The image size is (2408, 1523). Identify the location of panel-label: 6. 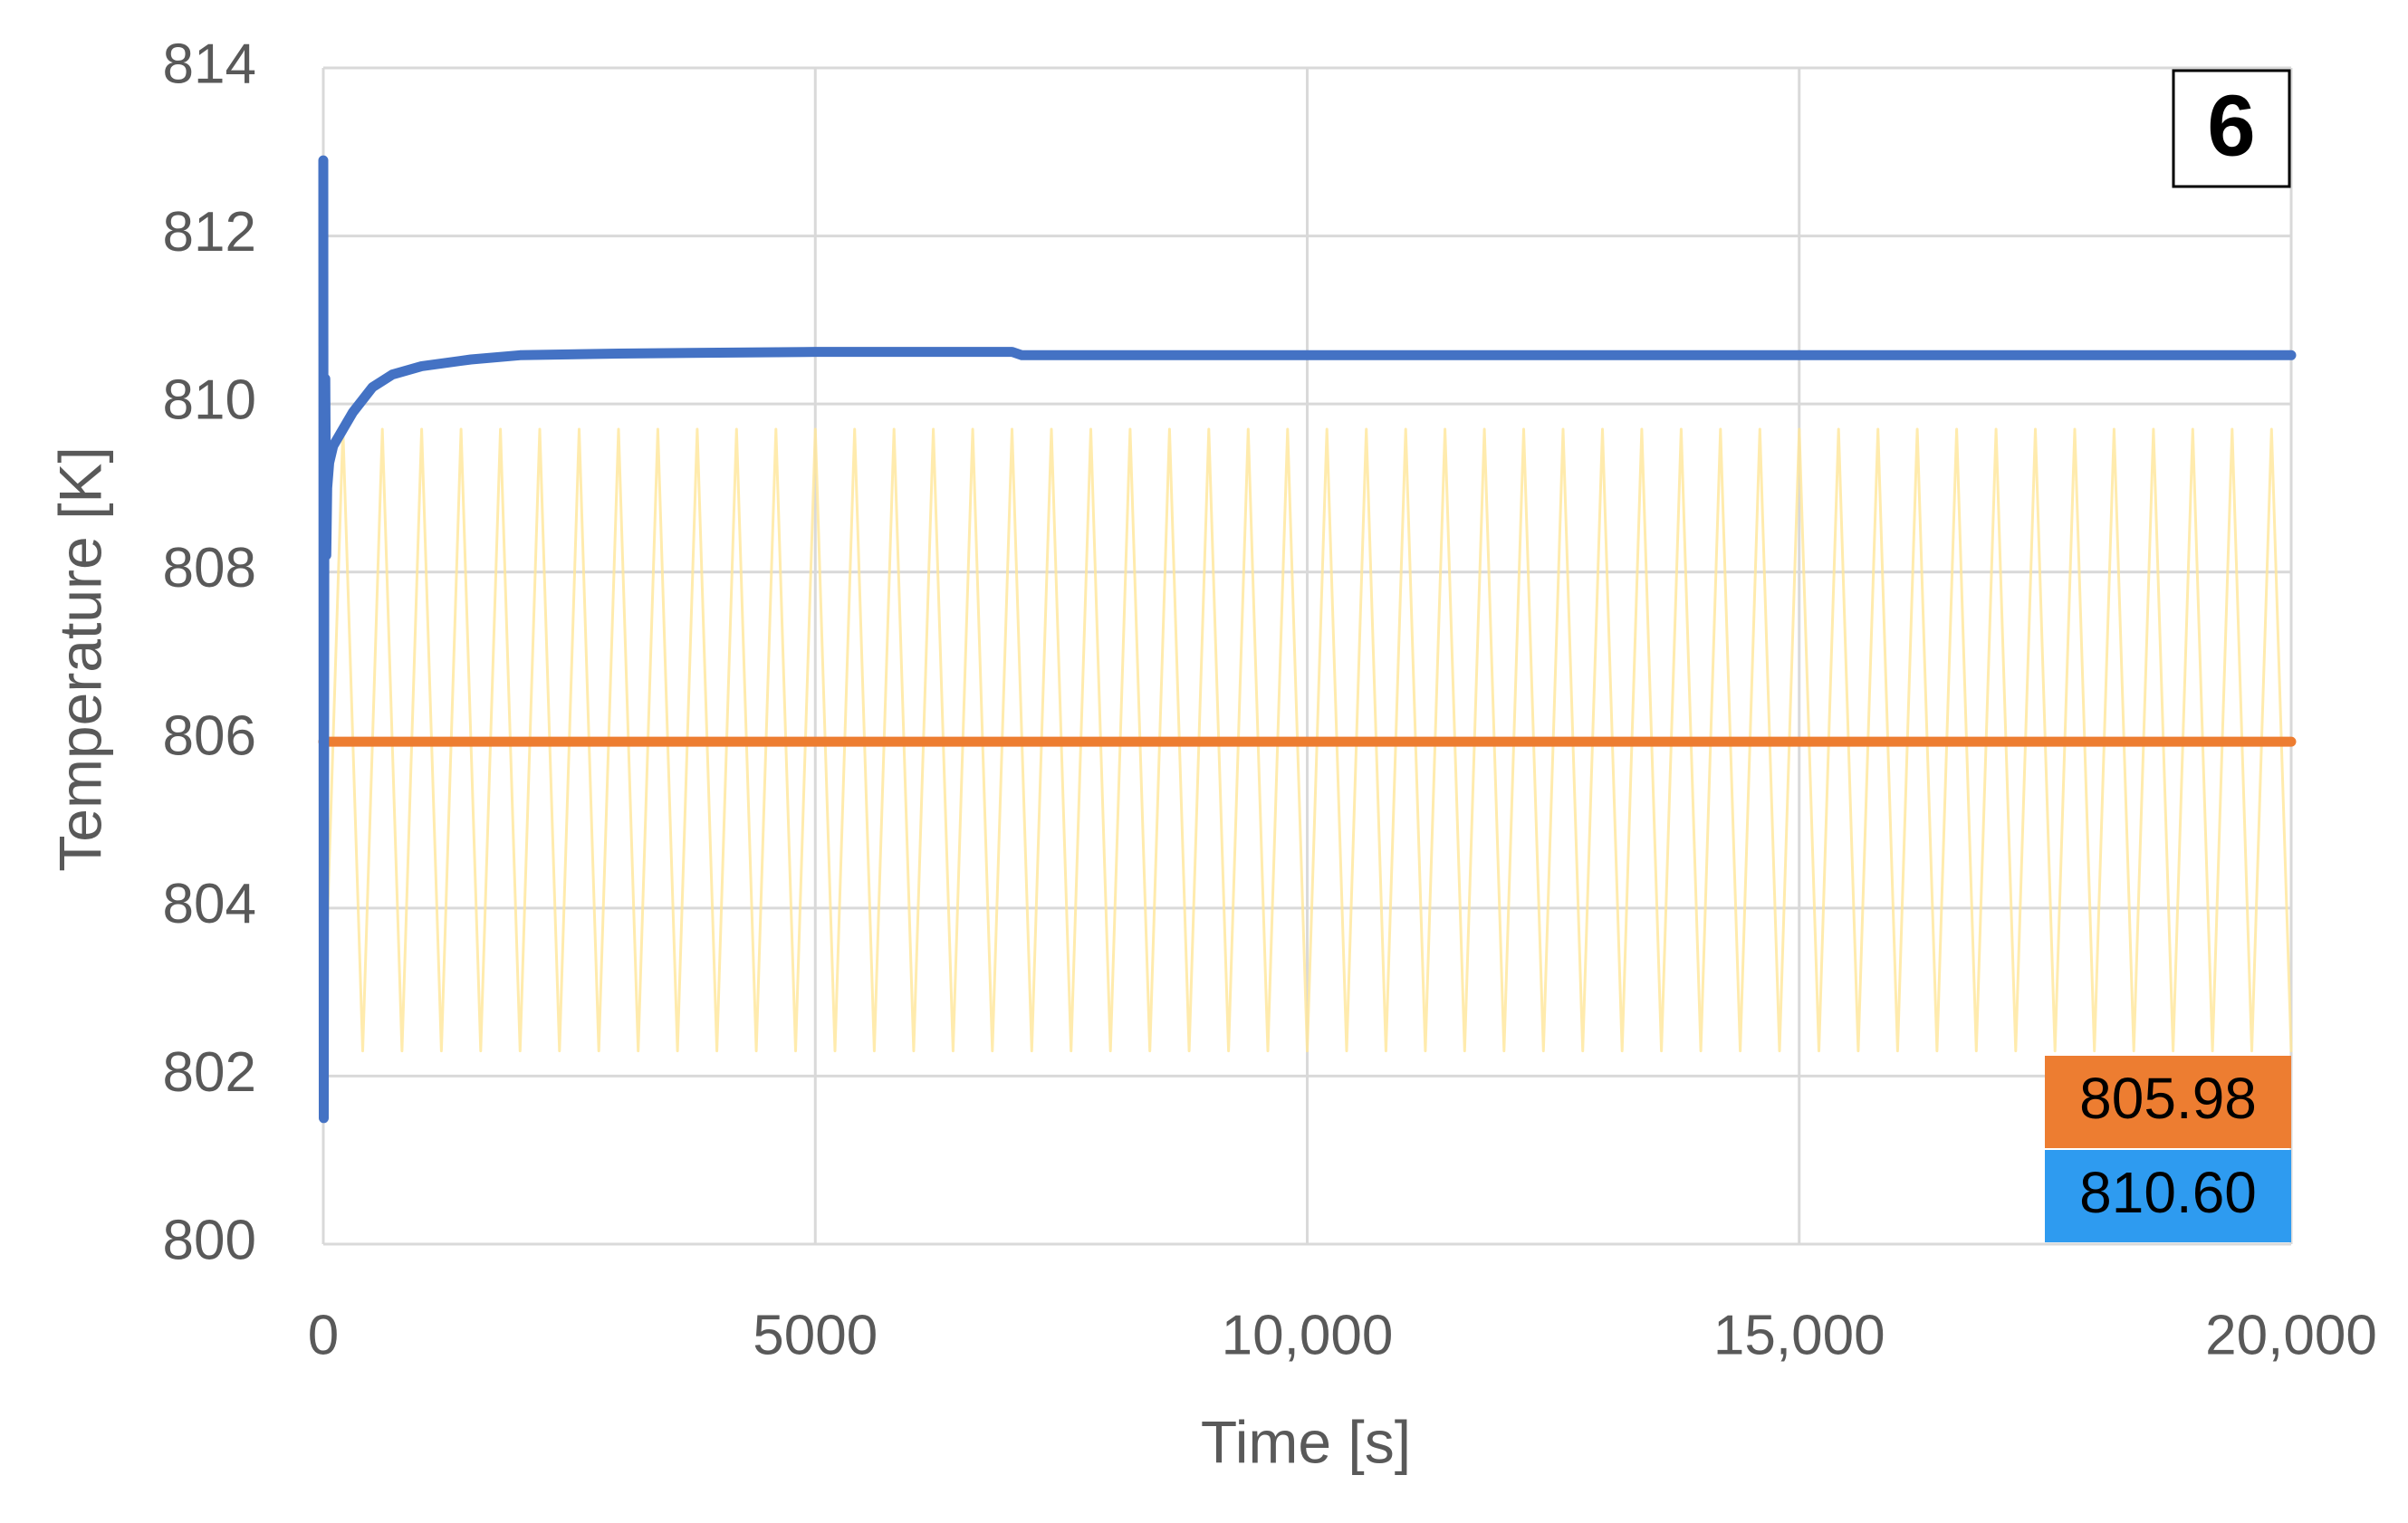
(2231, 125).